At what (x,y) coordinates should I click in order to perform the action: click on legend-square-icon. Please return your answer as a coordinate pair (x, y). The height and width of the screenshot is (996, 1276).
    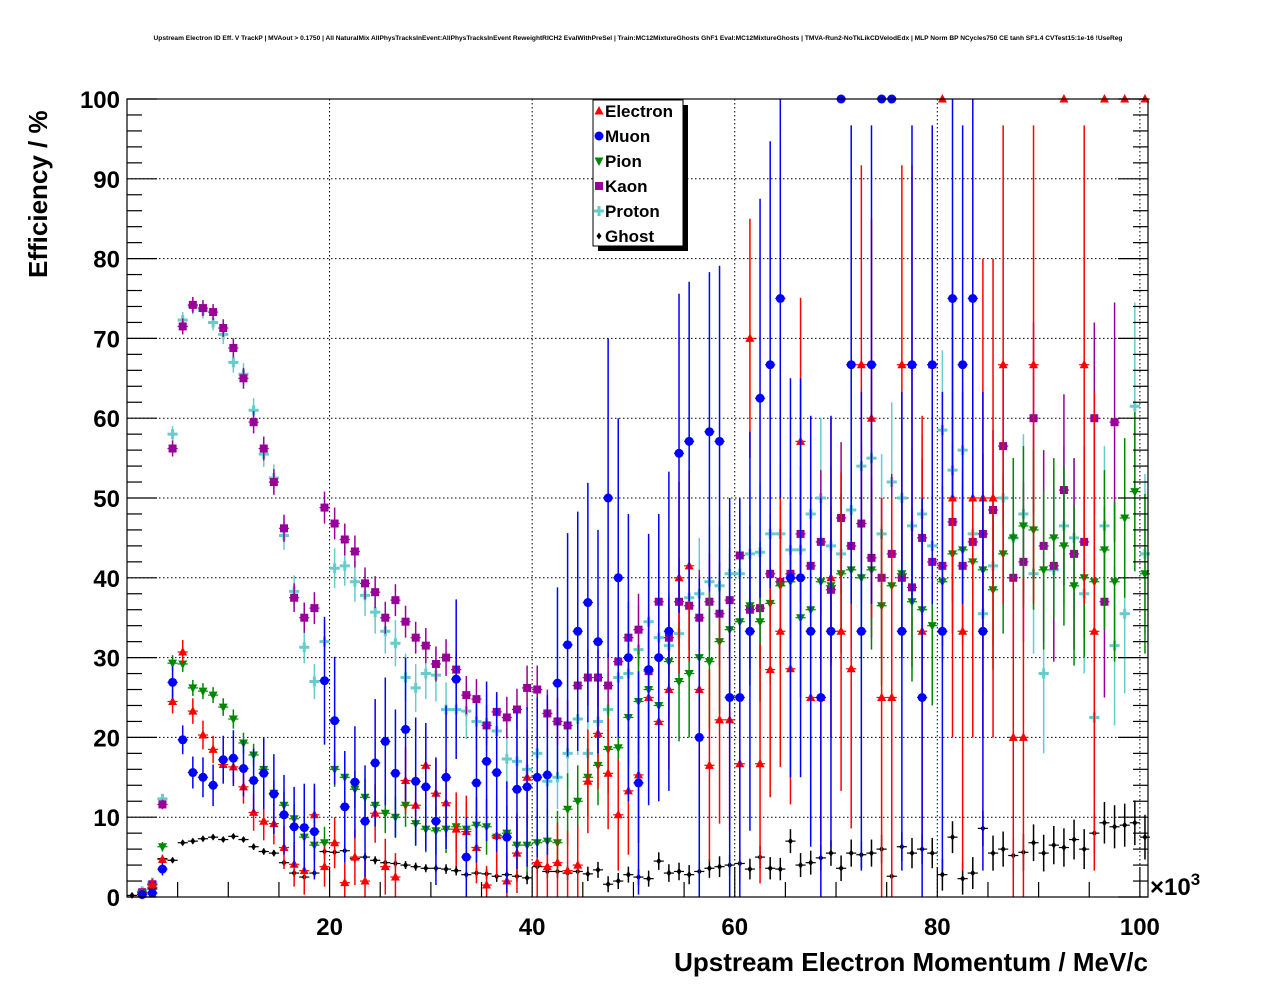
    Looking at the image, I should click on (599, 186).